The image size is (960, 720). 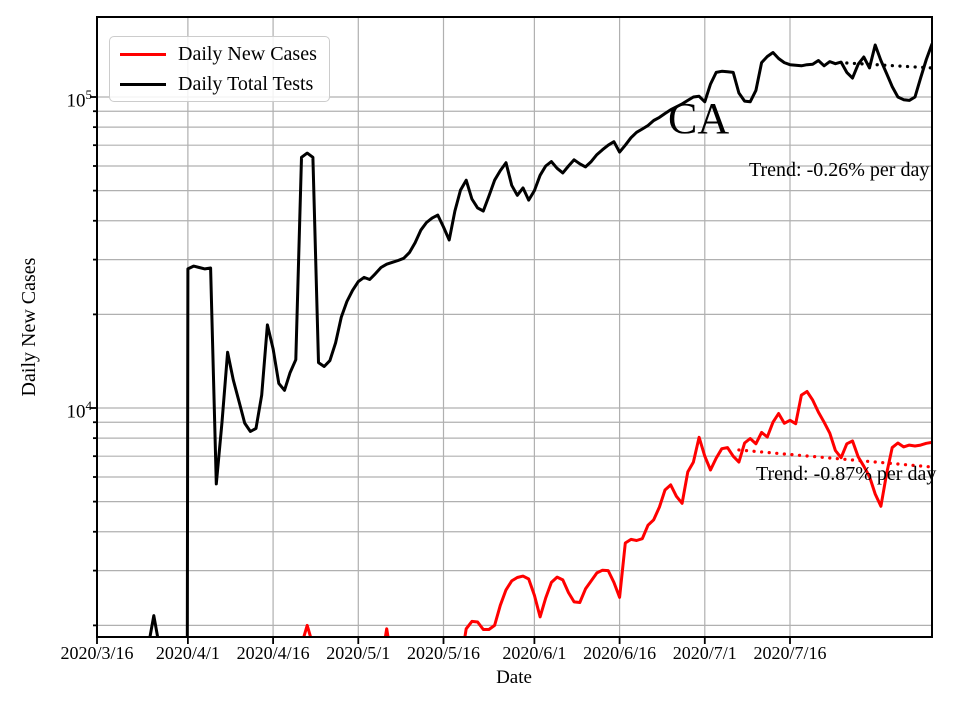 I want to click on tests-trend-dotted-line, so click(x=889, y=65).